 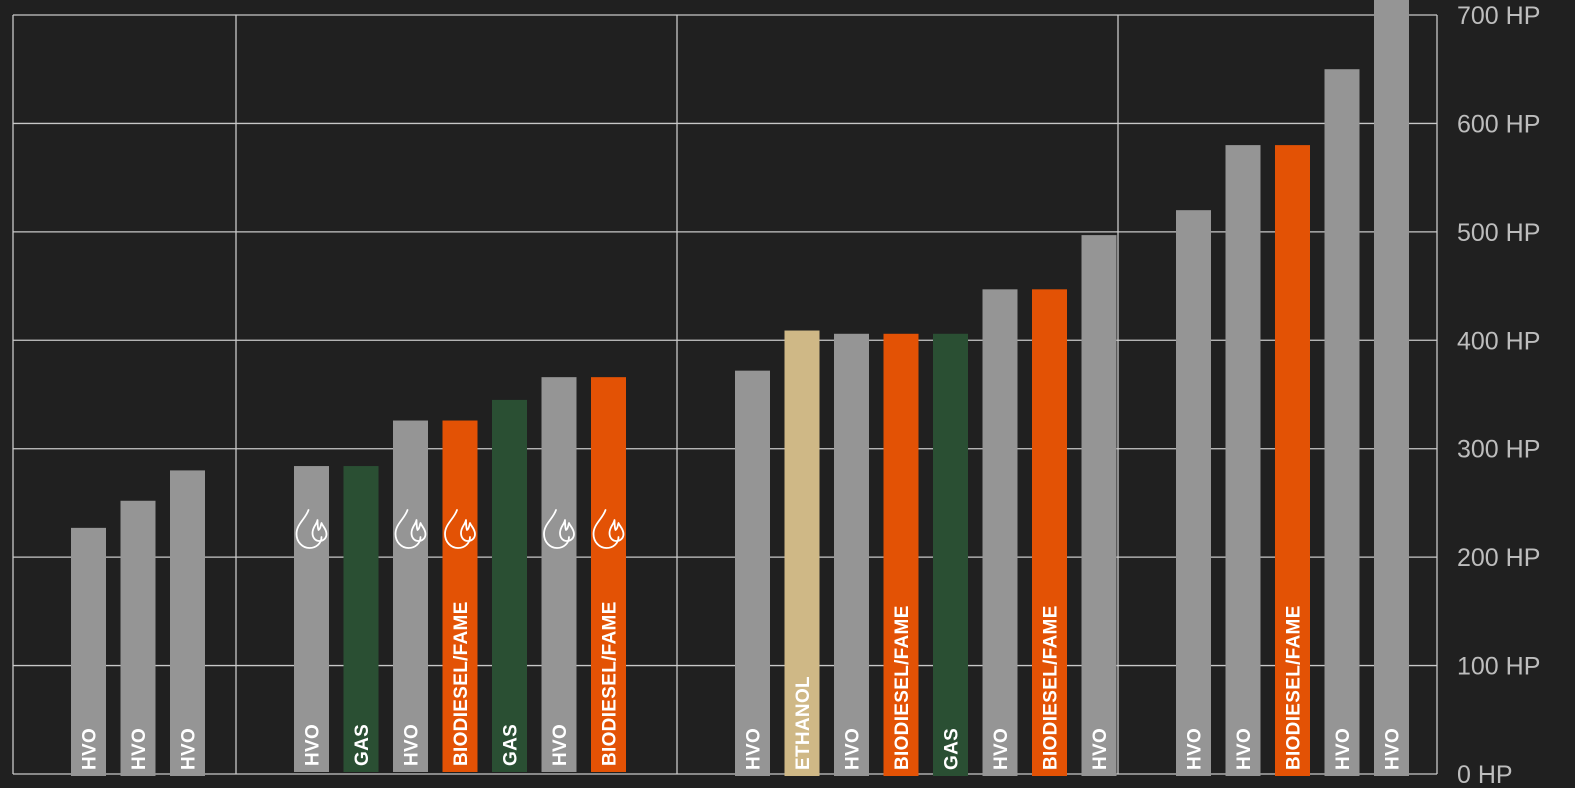 What do you see at coordinates (1498, 667) in the screenshot?
I see `y-tick-label: 100 HP` at bounding box center [1498, 667].